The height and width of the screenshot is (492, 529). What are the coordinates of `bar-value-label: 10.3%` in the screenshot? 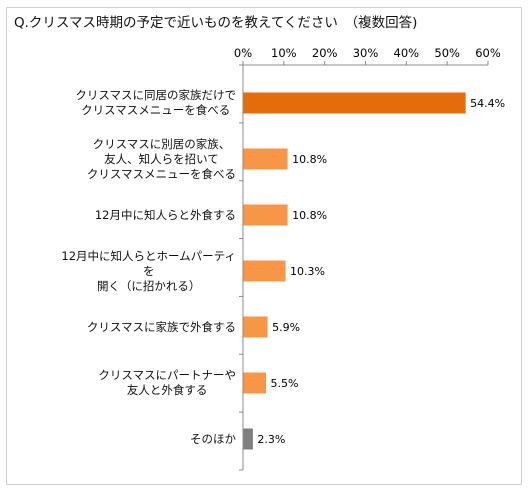 It's located at (307, 271).